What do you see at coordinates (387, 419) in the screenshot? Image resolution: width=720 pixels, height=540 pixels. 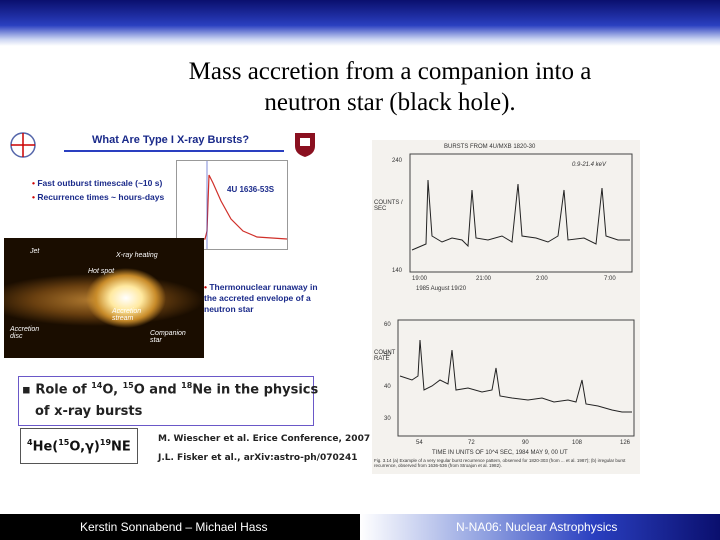 I see `bottom-ytick-30: 30` at bounding box center [387, 419].